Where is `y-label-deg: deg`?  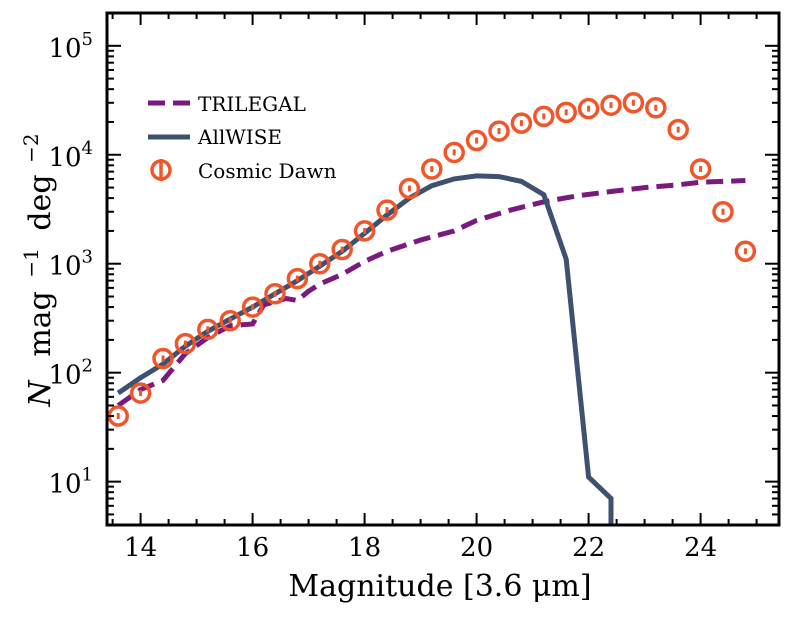
y-label-deg: deg is located at coordinates (40, 202).